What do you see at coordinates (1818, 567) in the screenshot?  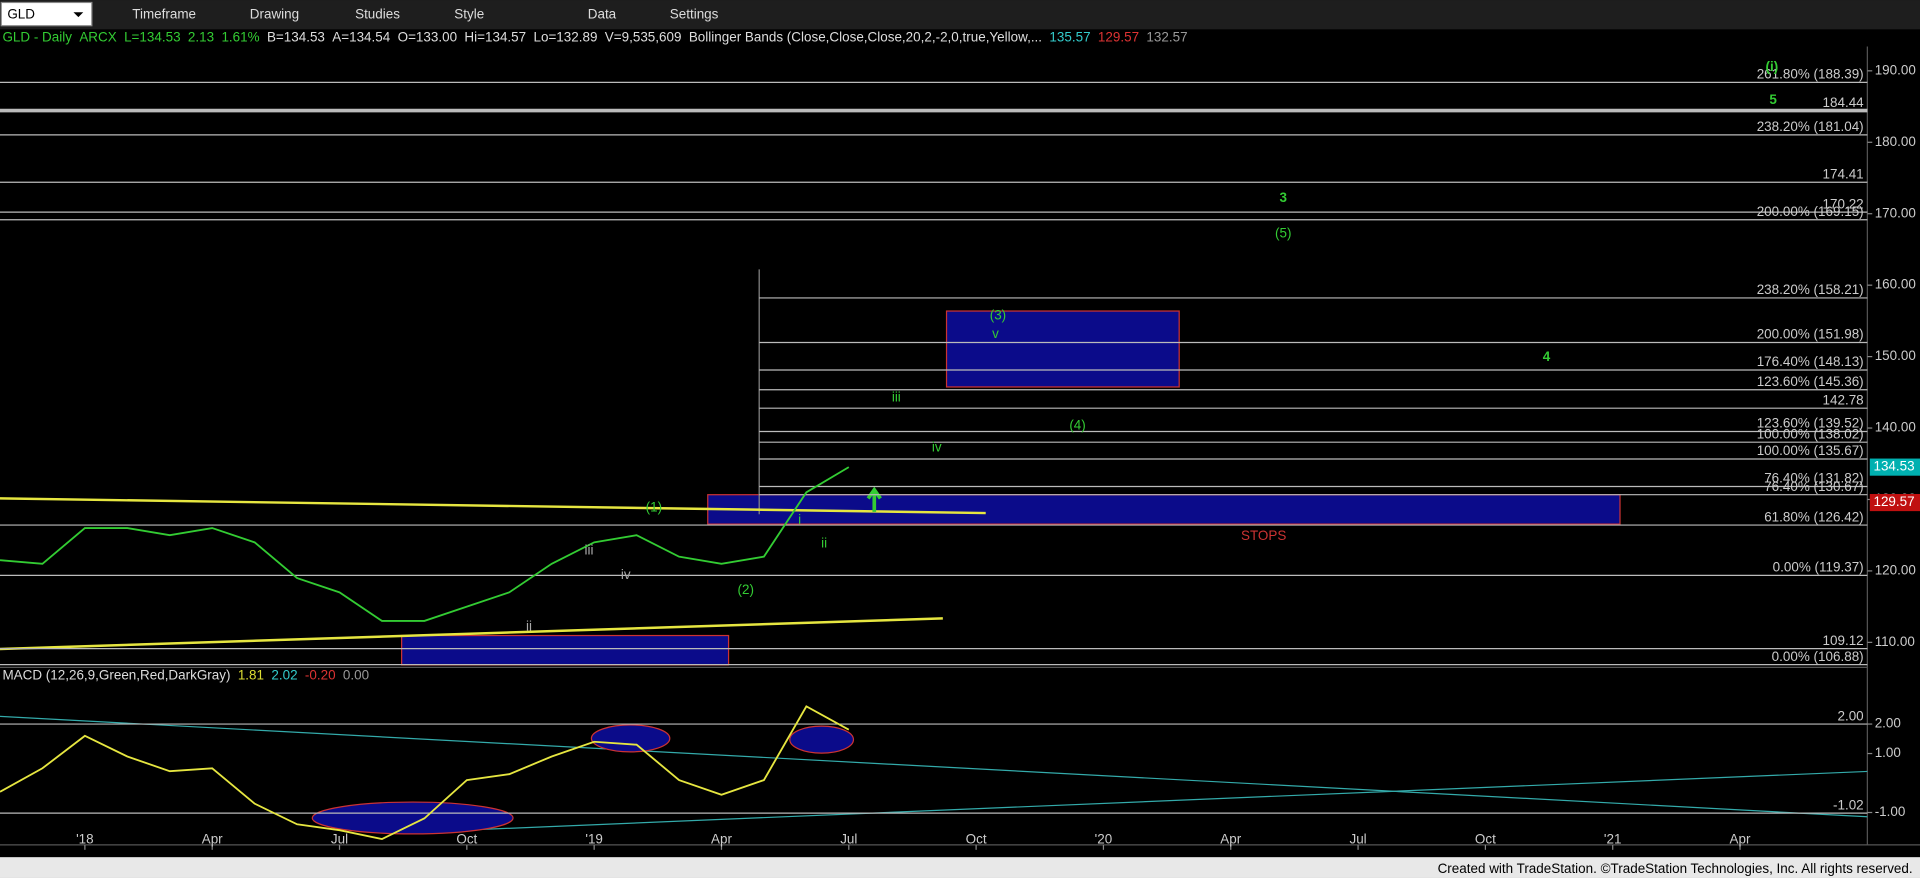 I see `fib-label: 0.00% (119.37)` at bounding box center [1818, 567].